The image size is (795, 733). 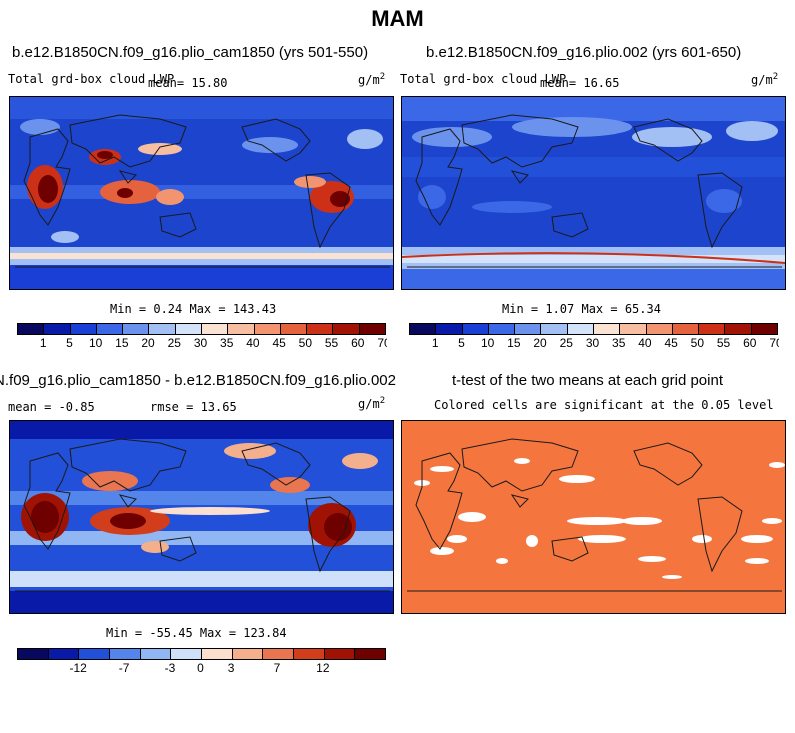 I want to click on panel3-map-svg, so click(x=201, y=517).